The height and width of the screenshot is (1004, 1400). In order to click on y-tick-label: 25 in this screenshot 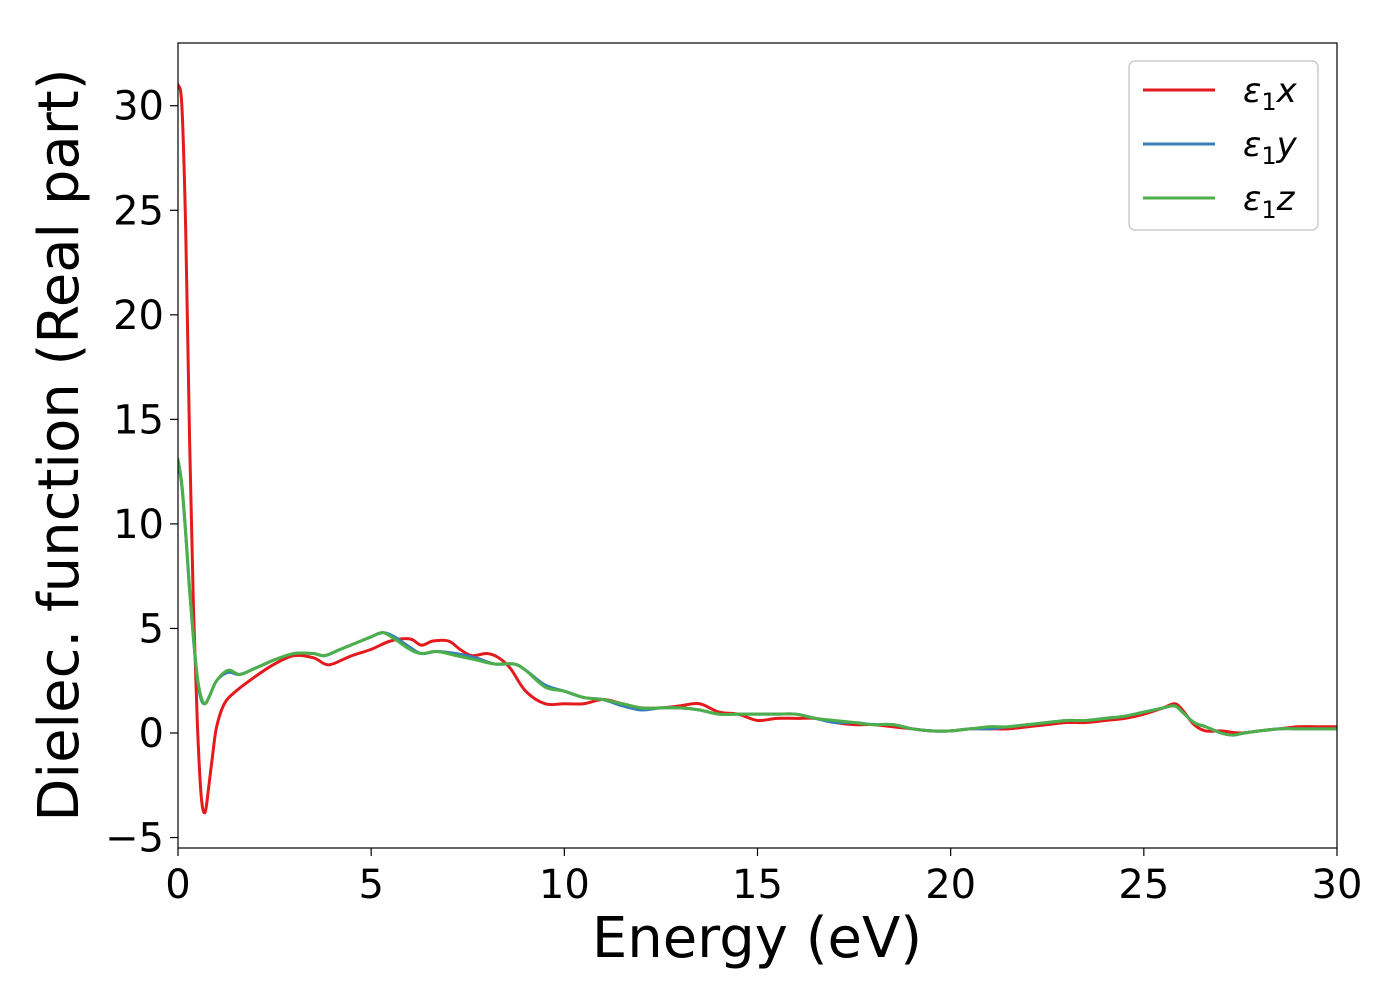, I will do `click(138, 211)`.